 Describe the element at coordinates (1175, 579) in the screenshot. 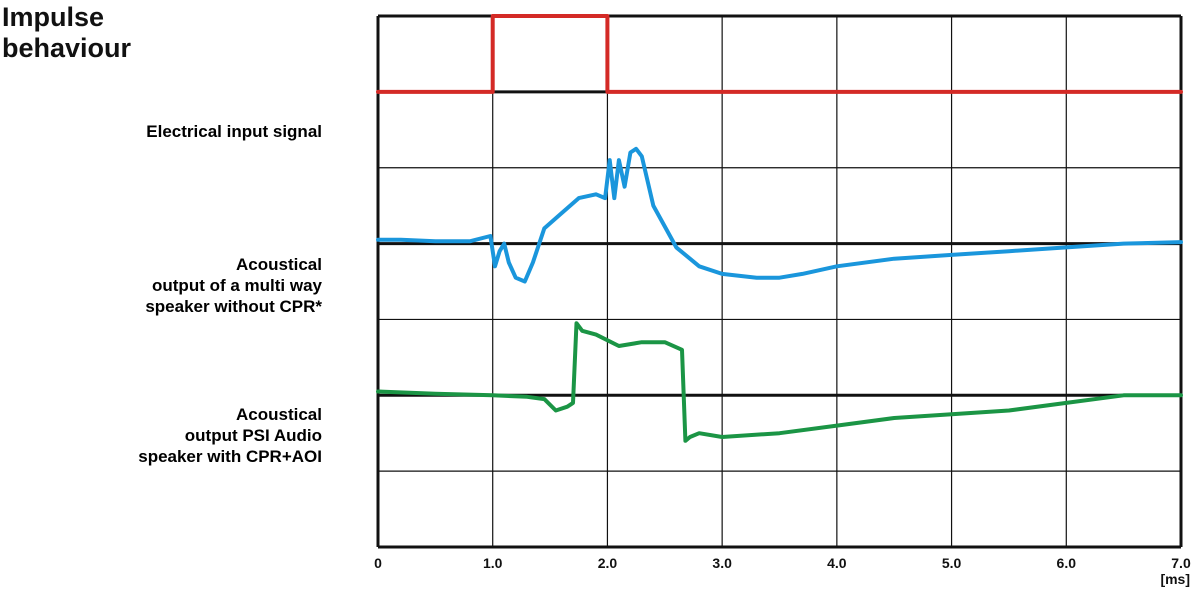

I see `x-axis-unit: [ms]` at that location.